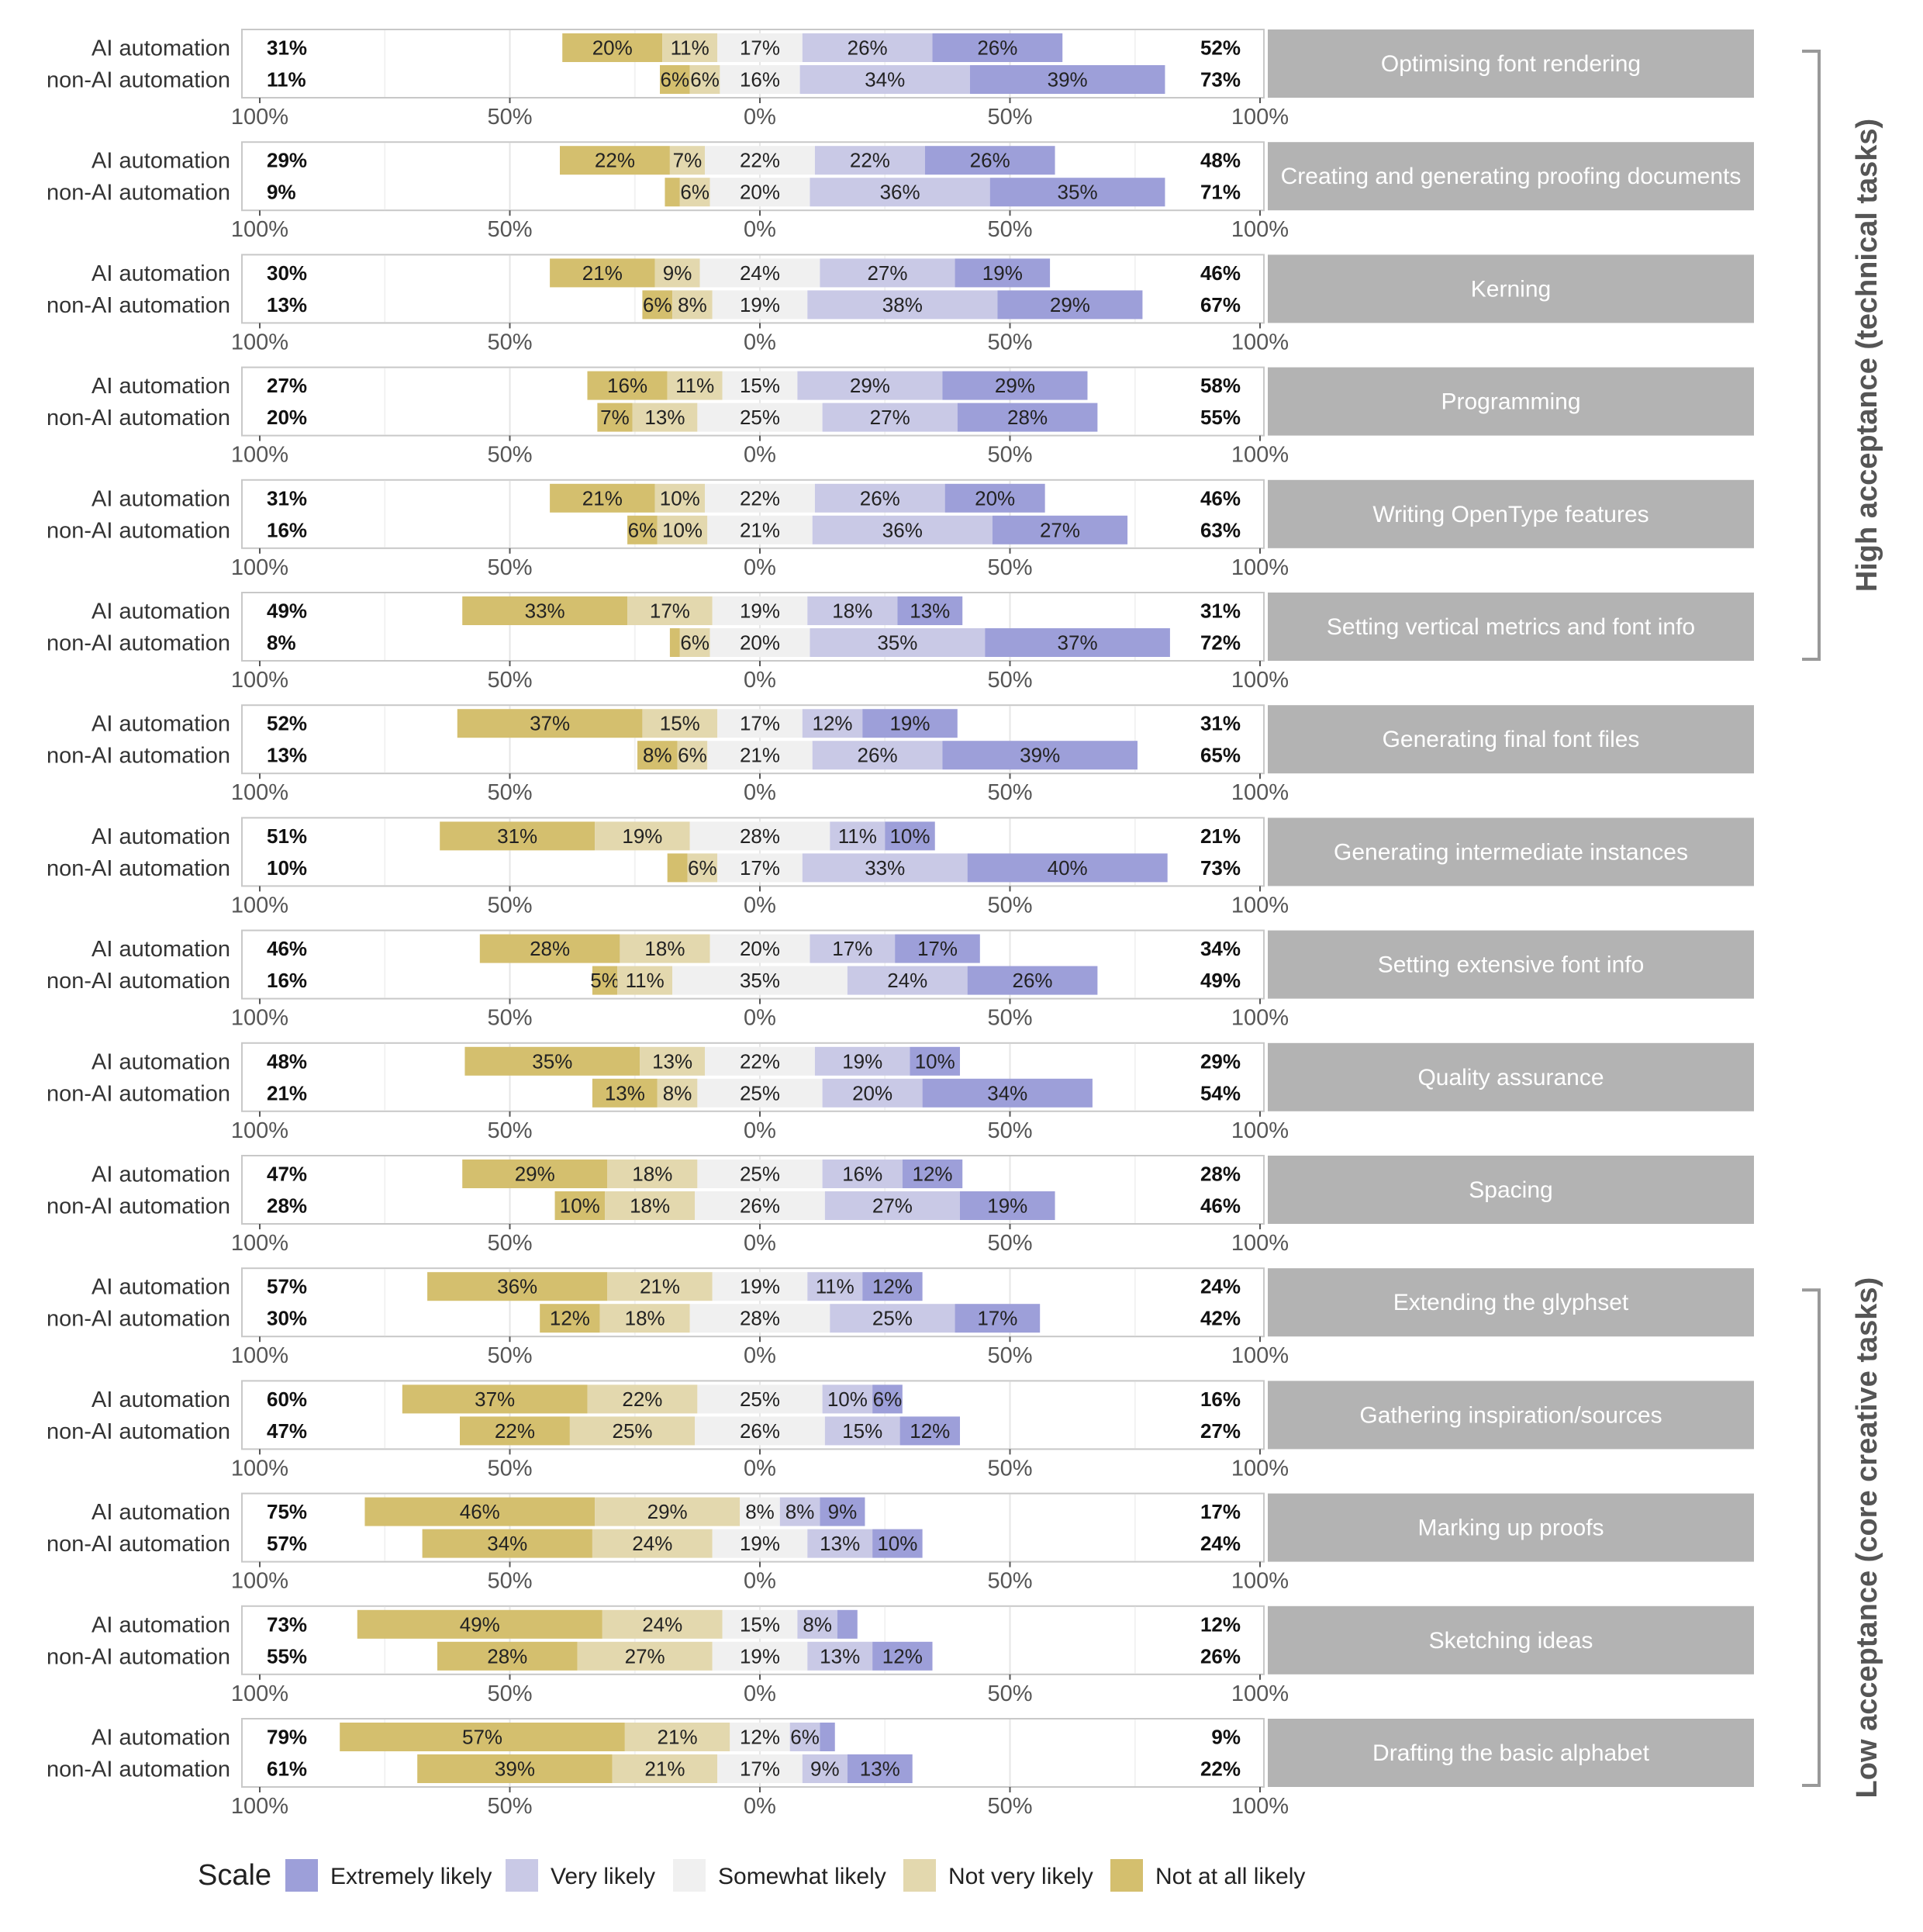  Describe the element at coordinates (603, 1876) in the screenshot. I see `legend-item-label: Very likely` at that location.